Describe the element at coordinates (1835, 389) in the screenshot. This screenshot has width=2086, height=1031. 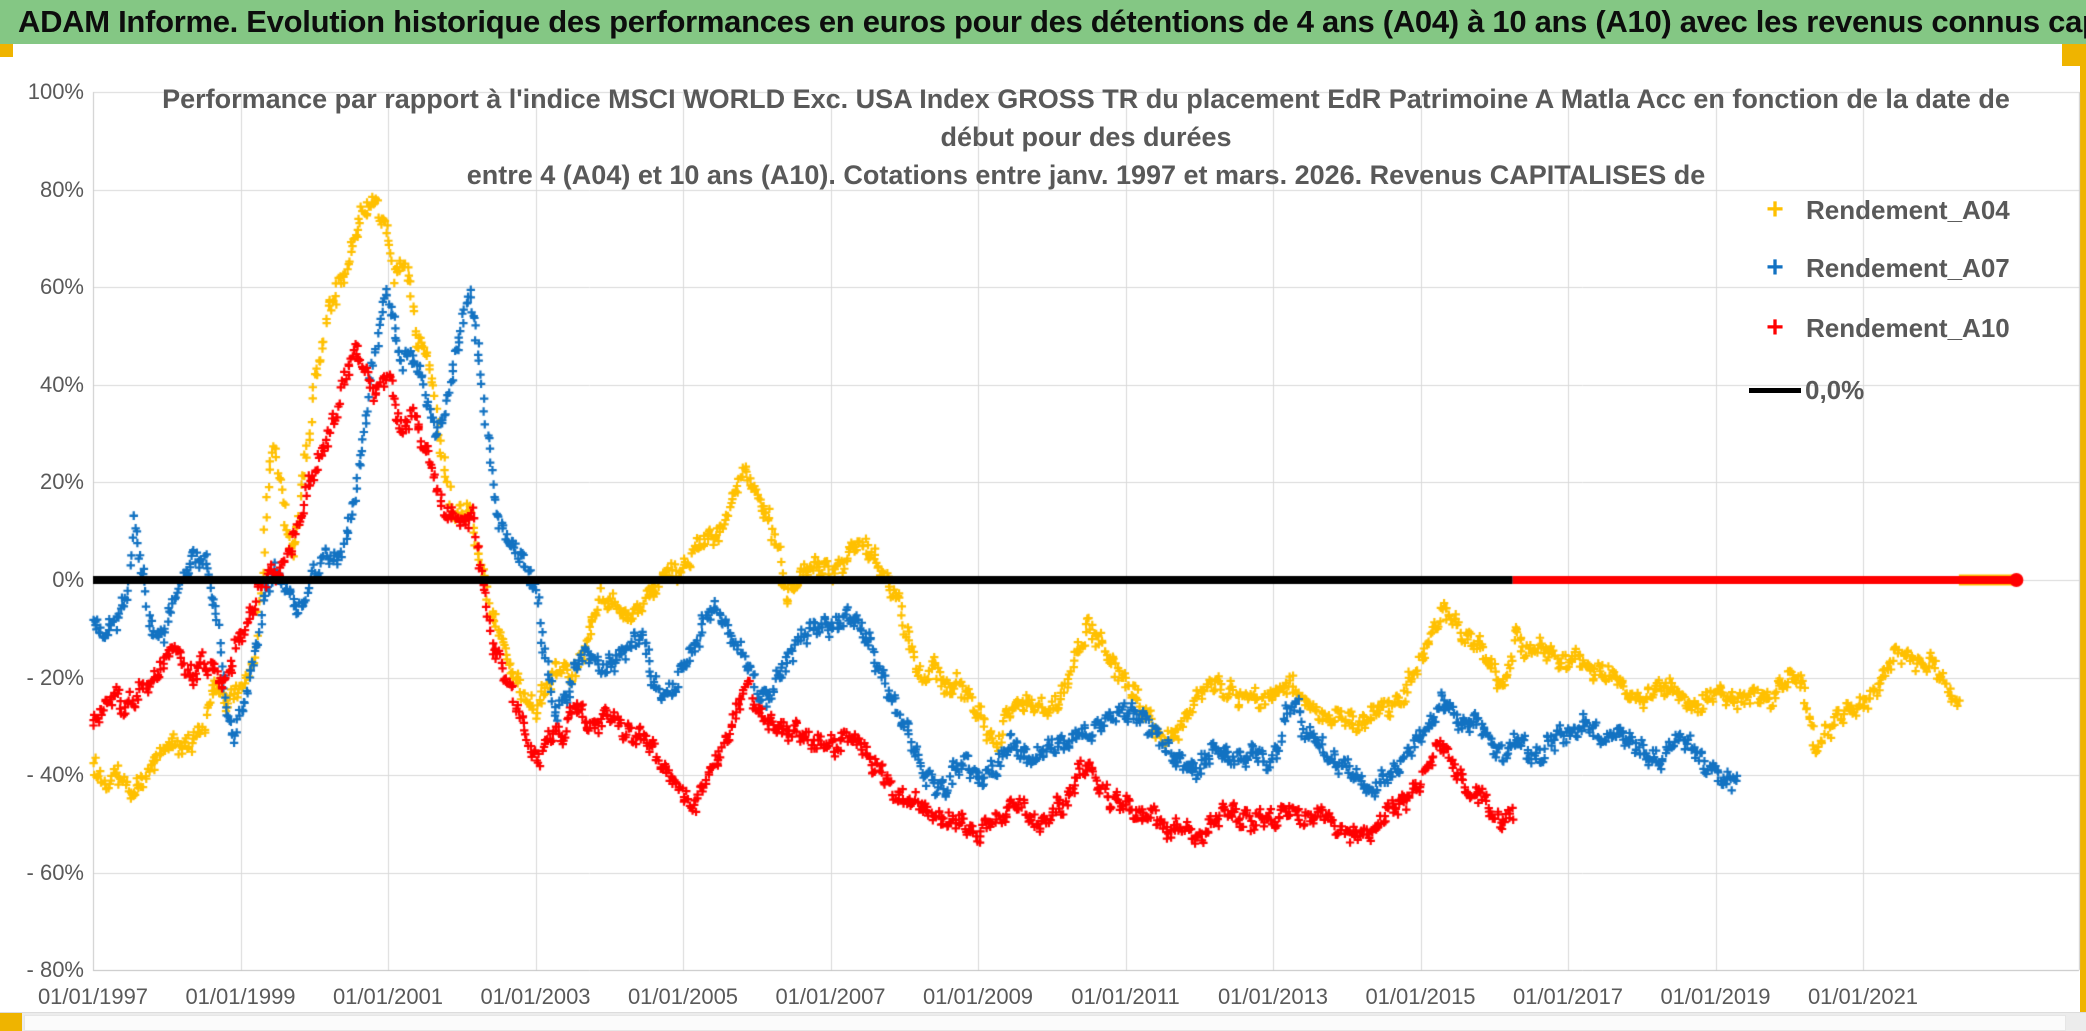
I see `legend-label: 0,0%` at that location.